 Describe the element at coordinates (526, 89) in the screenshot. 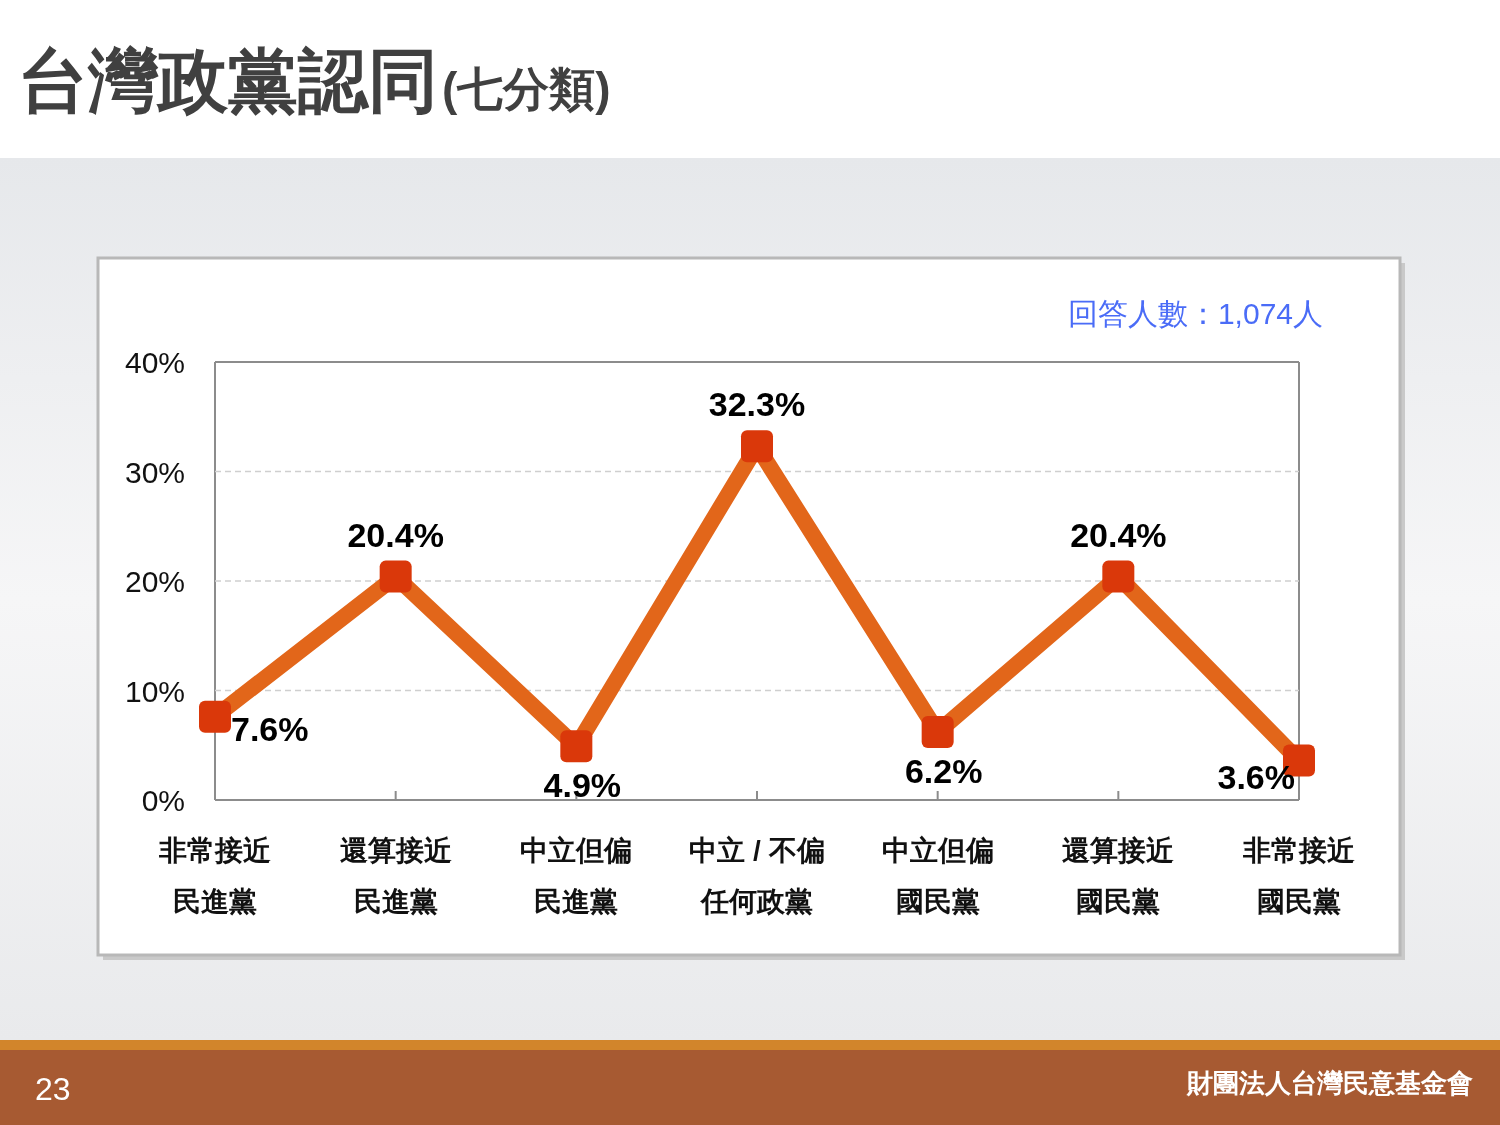

I see `subtitle: (七分類)` at that location.